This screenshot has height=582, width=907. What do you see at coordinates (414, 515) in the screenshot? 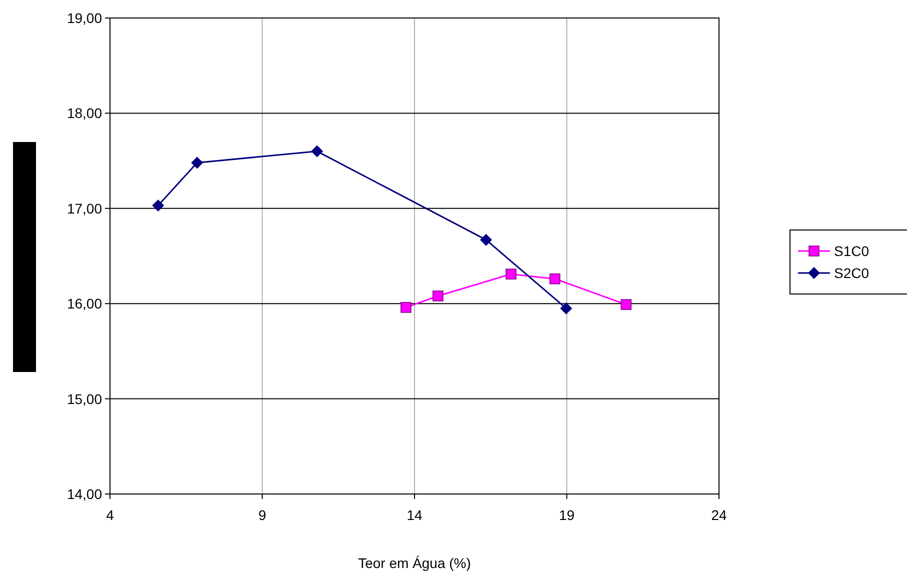
I see `x-tick-label: 14` at bounding box center [414, 515].